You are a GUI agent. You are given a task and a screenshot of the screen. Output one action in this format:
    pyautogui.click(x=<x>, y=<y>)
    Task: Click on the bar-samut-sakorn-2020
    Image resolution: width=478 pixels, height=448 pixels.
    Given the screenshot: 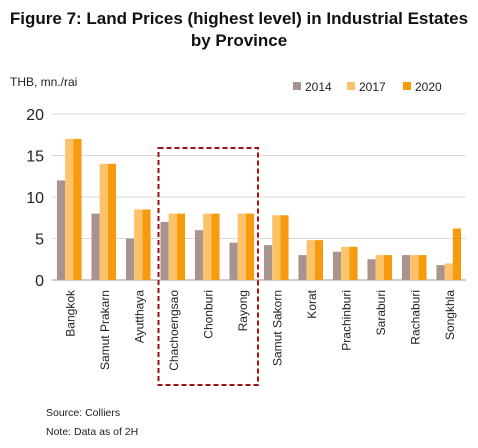 What is the action you would take?
    pyautogui.click(x=284, y=247)
    